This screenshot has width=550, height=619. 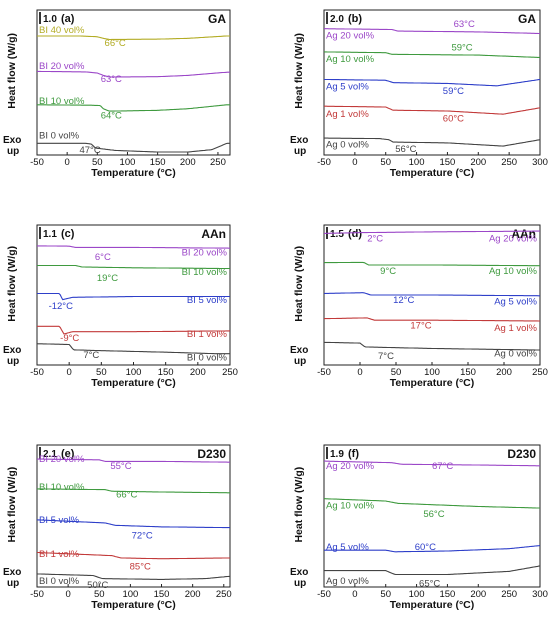 I want to click on tg-annotation: 56°C, so click(x=405, y=149).